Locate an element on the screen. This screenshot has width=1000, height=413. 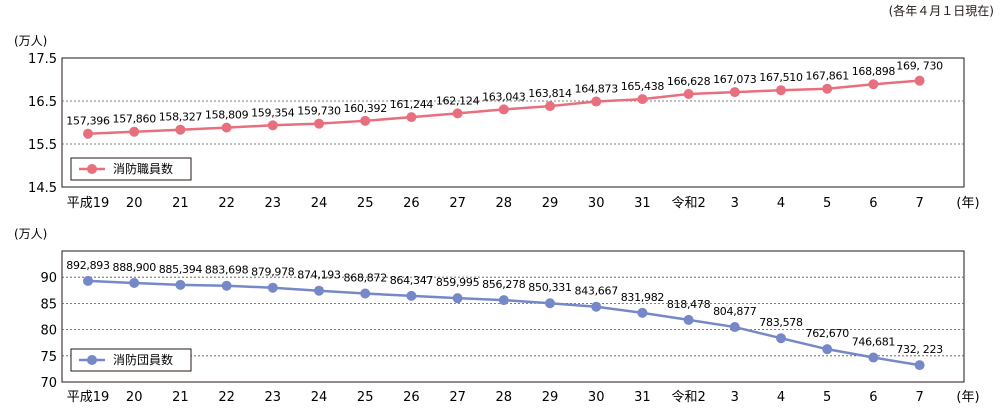
panel2-x-tick-label: 5 is located at coordinates (827, 397).